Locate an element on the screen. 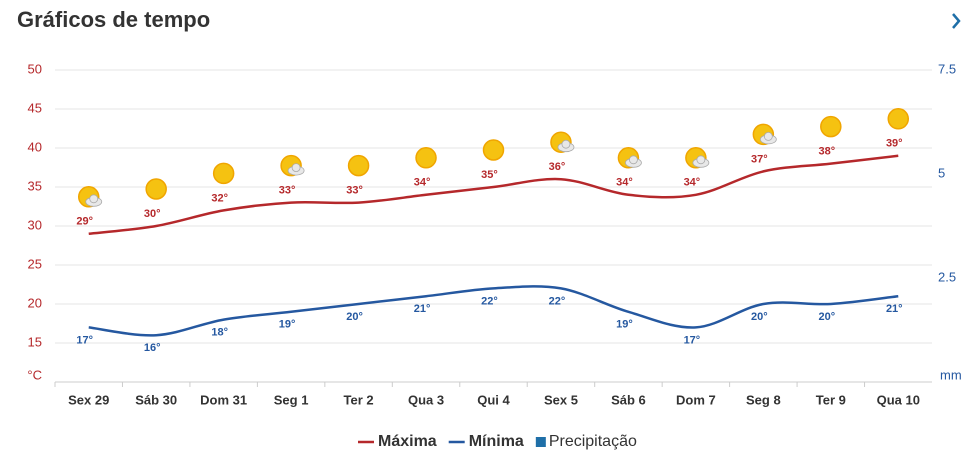 This screenshot has height=462, width=963. chart-title: Gráficos de tempo is located at coordinates (113, 19).